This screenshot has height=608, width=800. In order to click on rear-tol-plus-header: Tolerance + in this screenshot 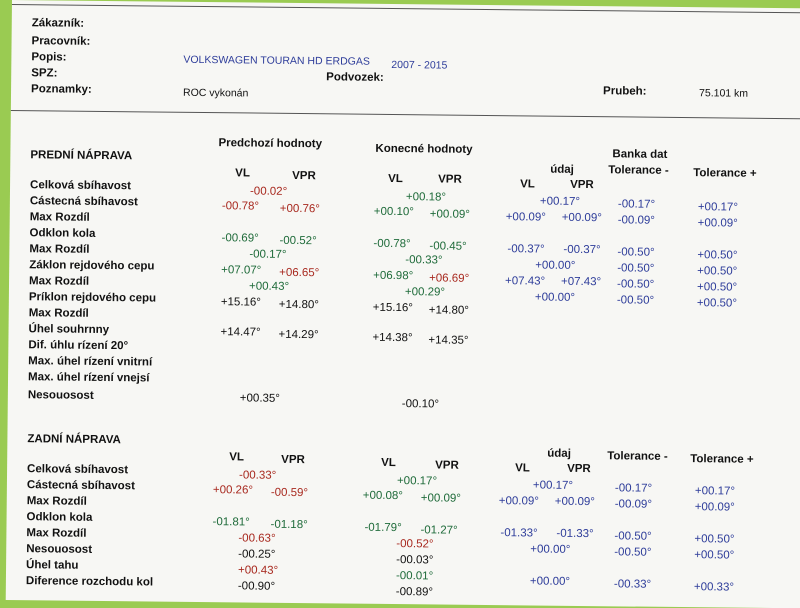, I will do `click(722, 459)`.